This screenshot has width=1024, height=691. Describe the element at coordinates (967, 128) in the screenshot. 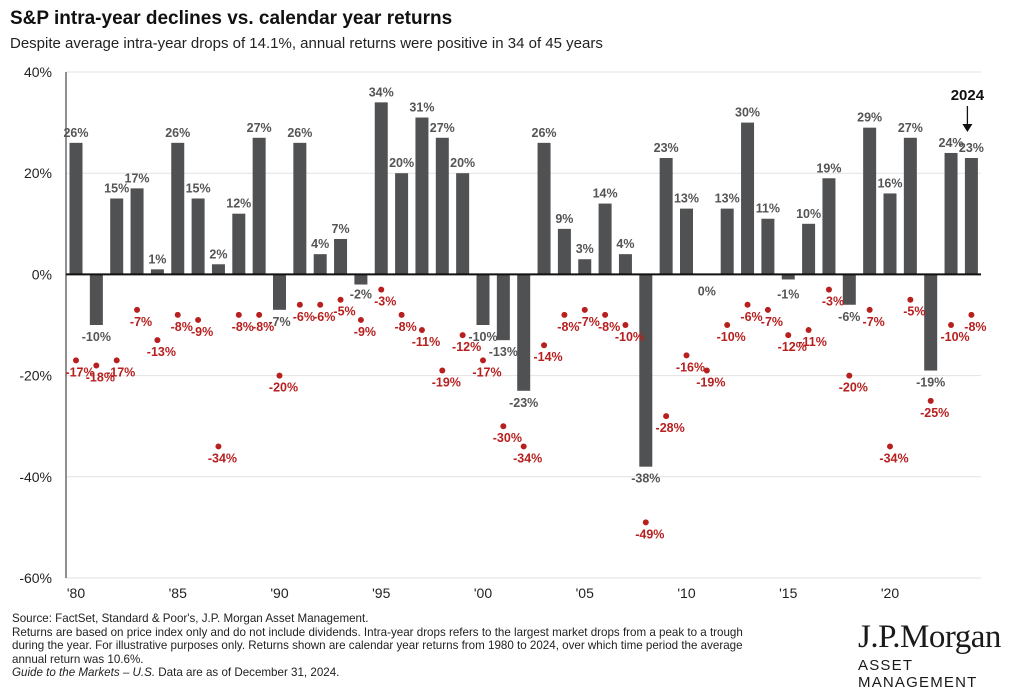

I see `annotation-arrow-head` at that location.